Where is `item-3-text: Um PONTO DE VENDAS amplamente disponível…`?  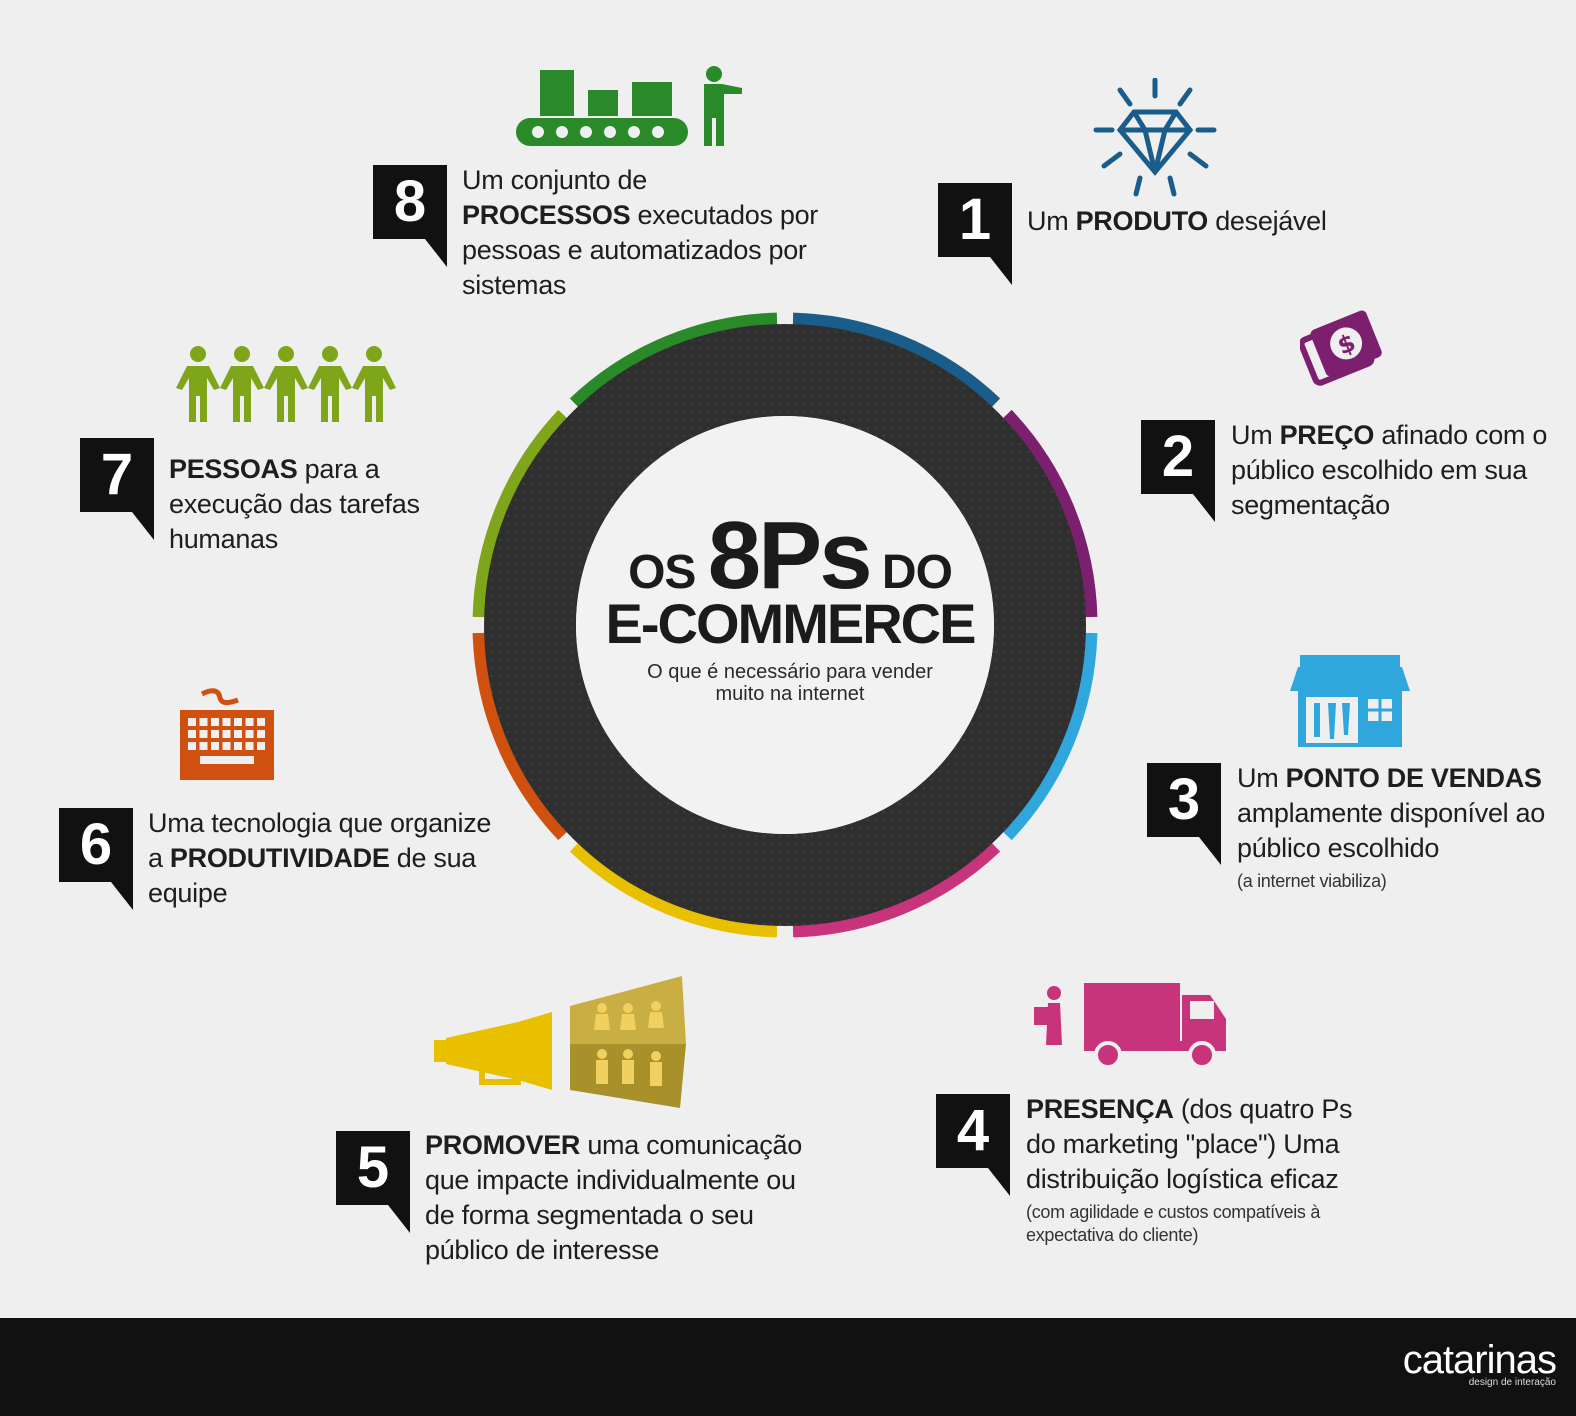 item-3-text: Um PONTO DE VENDAS amplamente disponível… is located at coordinates (1397, 827).